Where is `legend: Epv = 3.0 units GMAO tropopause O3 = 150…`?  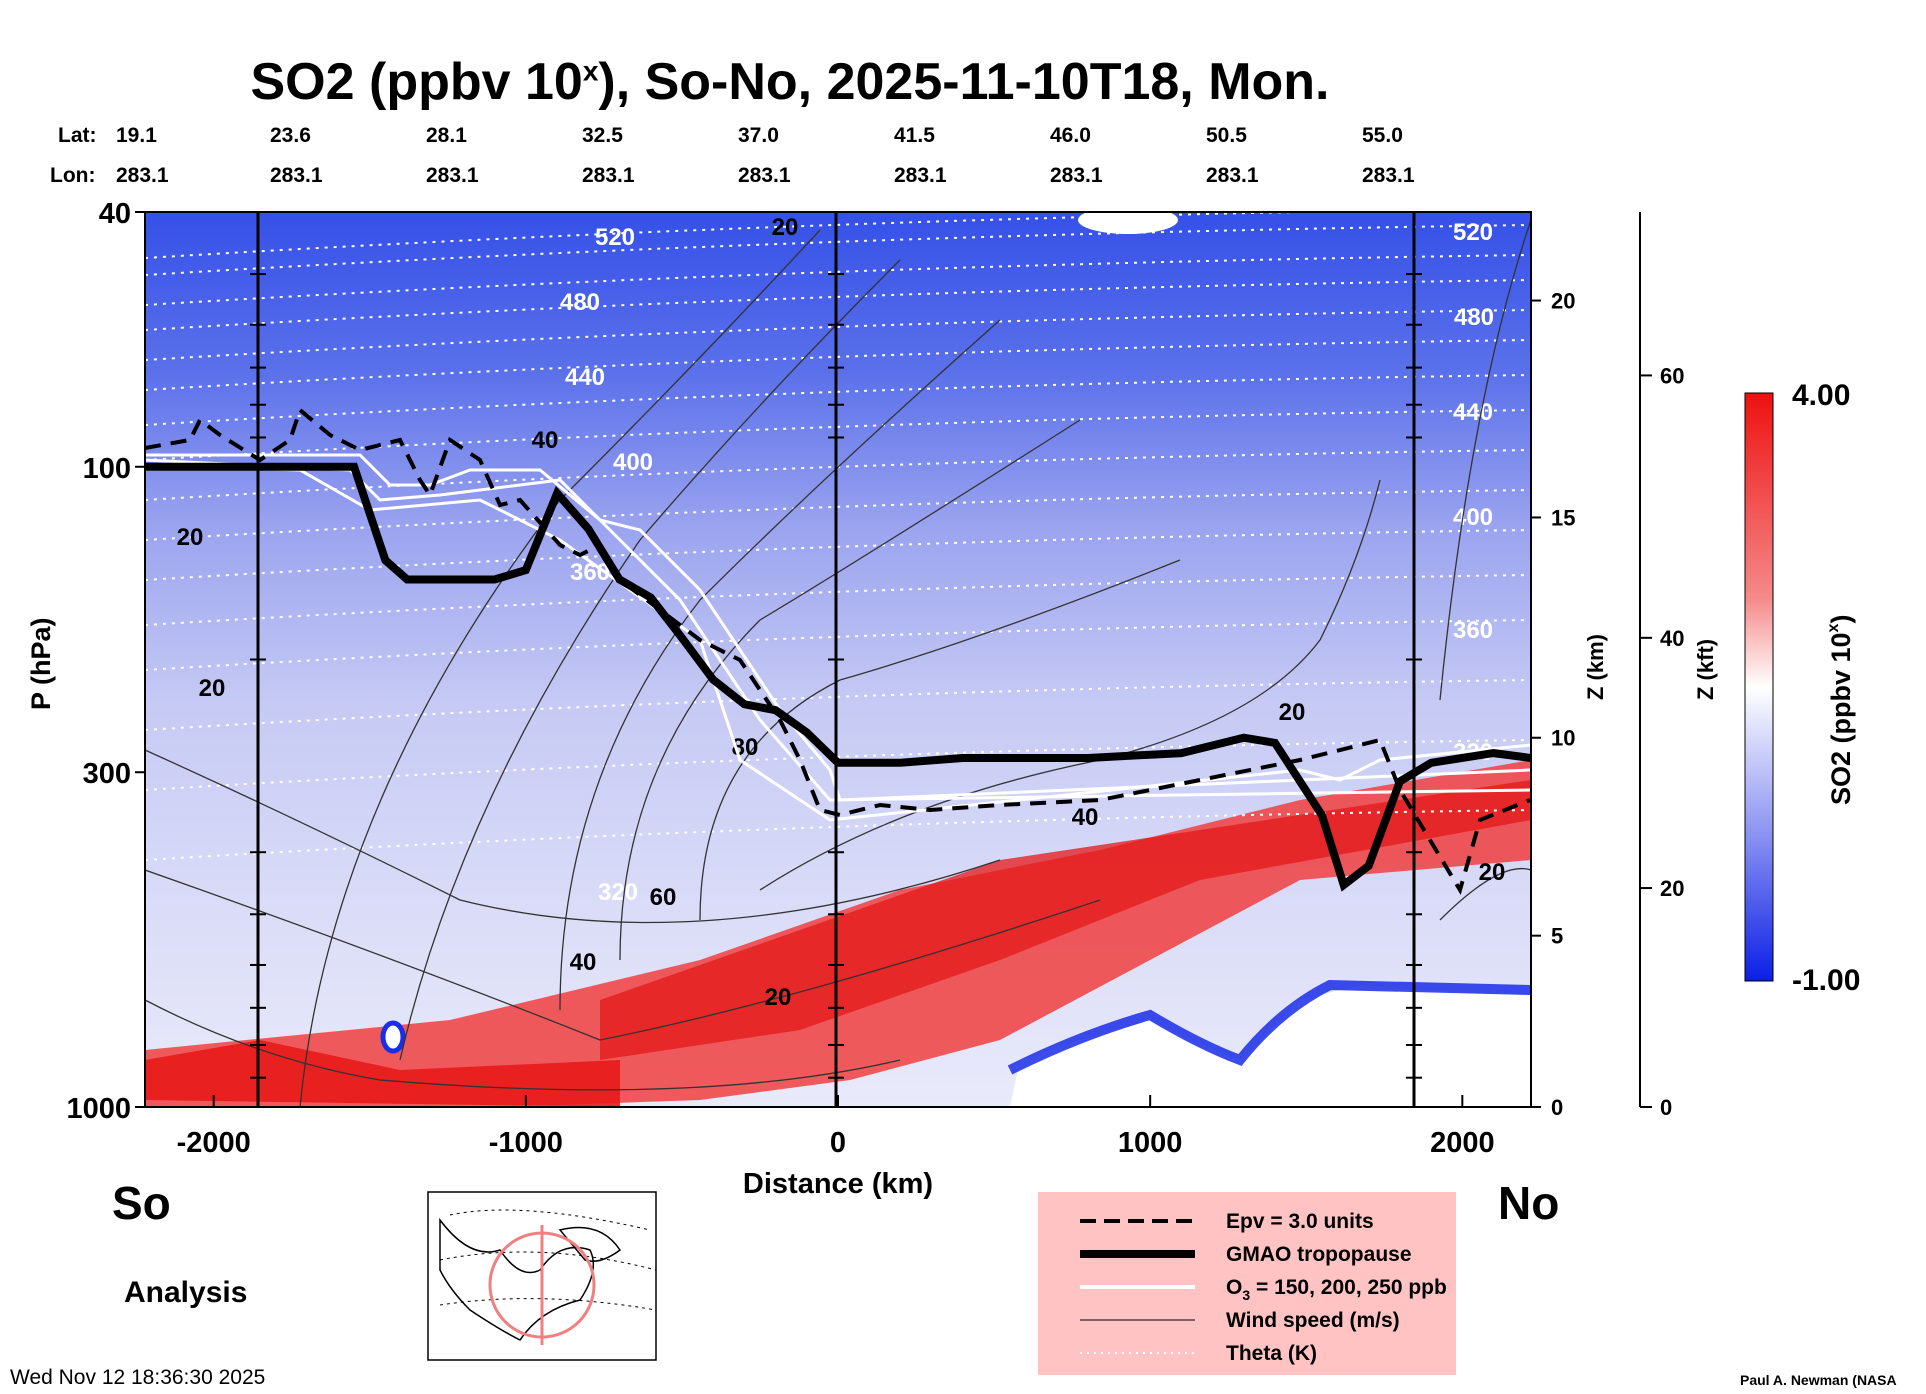 legend: Epv = 3.0 units GMAO tropopause O3 = 150… is located at coordinates (1247, 1283).